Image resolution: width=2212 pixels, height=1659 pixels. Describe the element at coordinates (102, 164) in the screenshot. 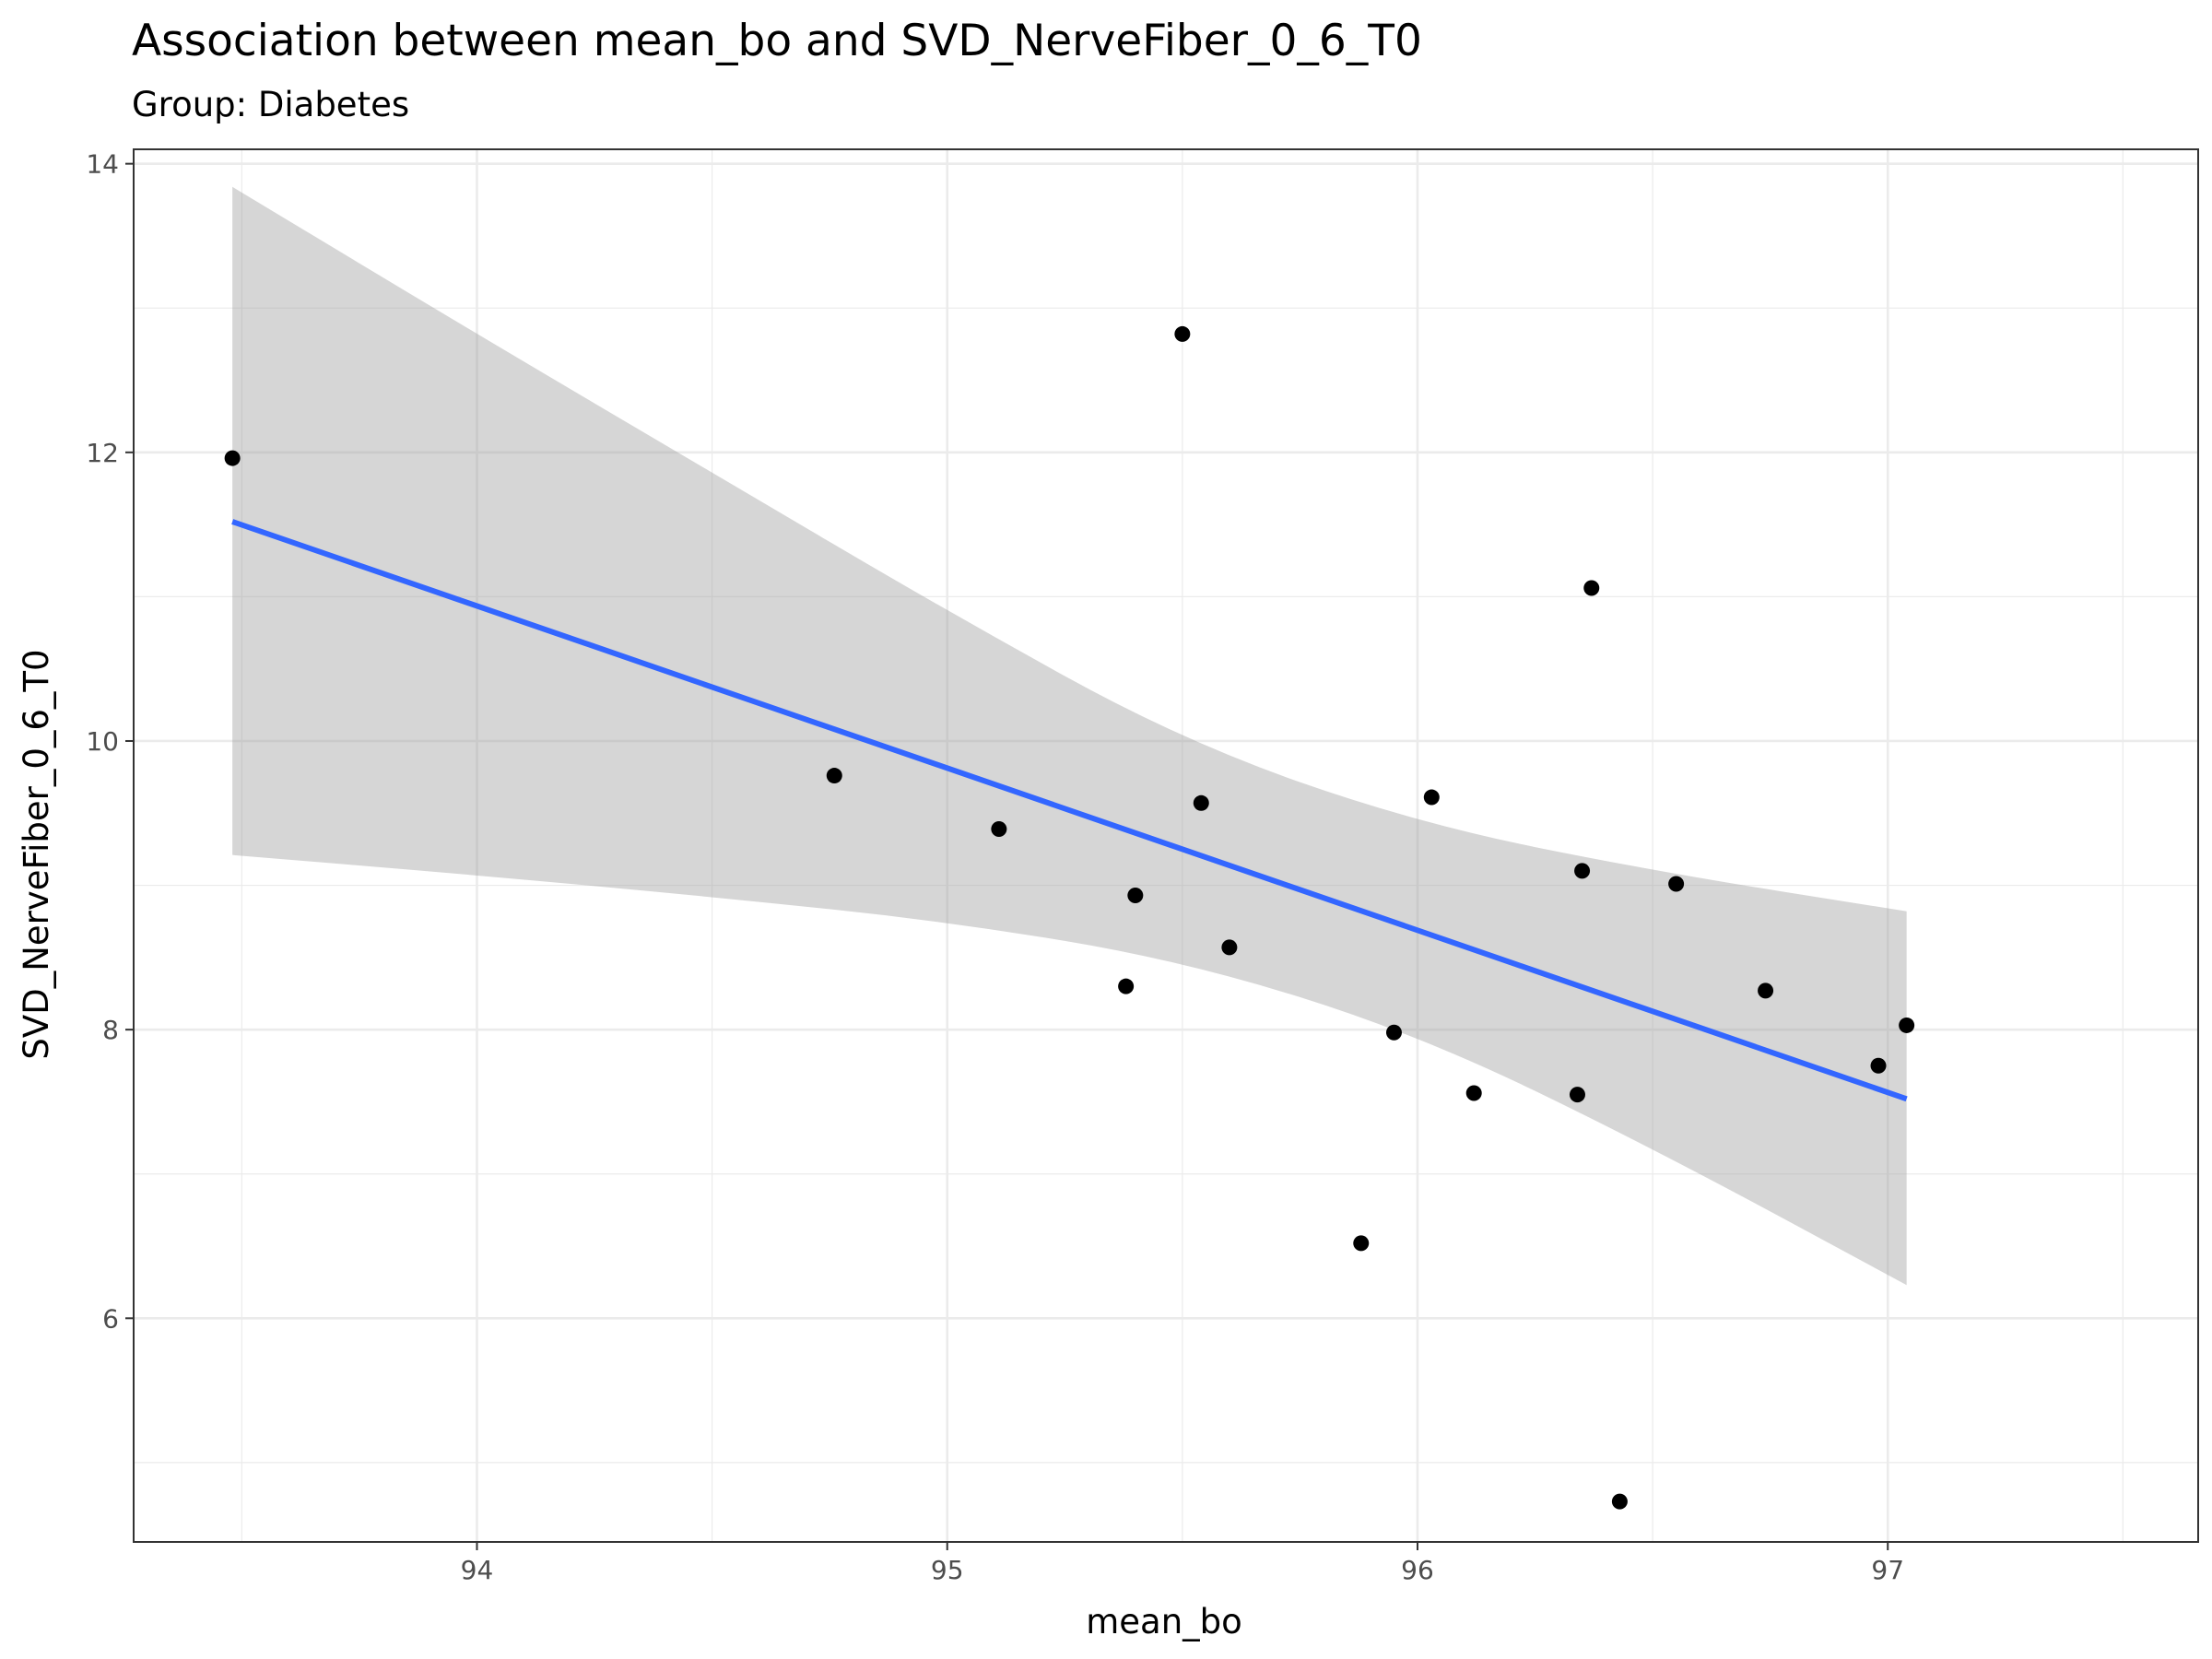

I see `y-tick-label: 14` at that location.